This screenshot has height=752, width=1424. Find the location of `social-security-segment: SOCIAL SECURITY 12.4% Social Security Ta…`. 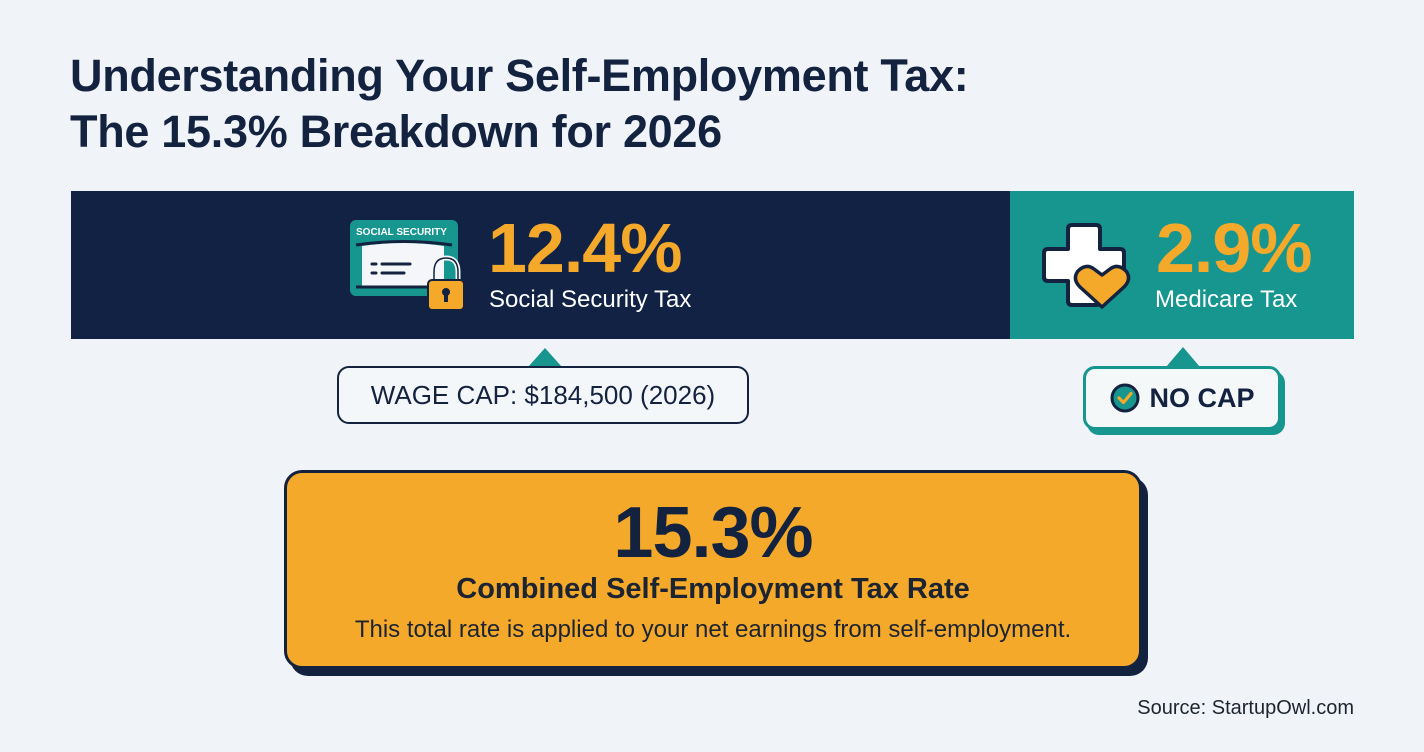

social-security-segment: SOCIAL SECURITY 12.4% Social Security Ta… is located at coordinates (540, 265).